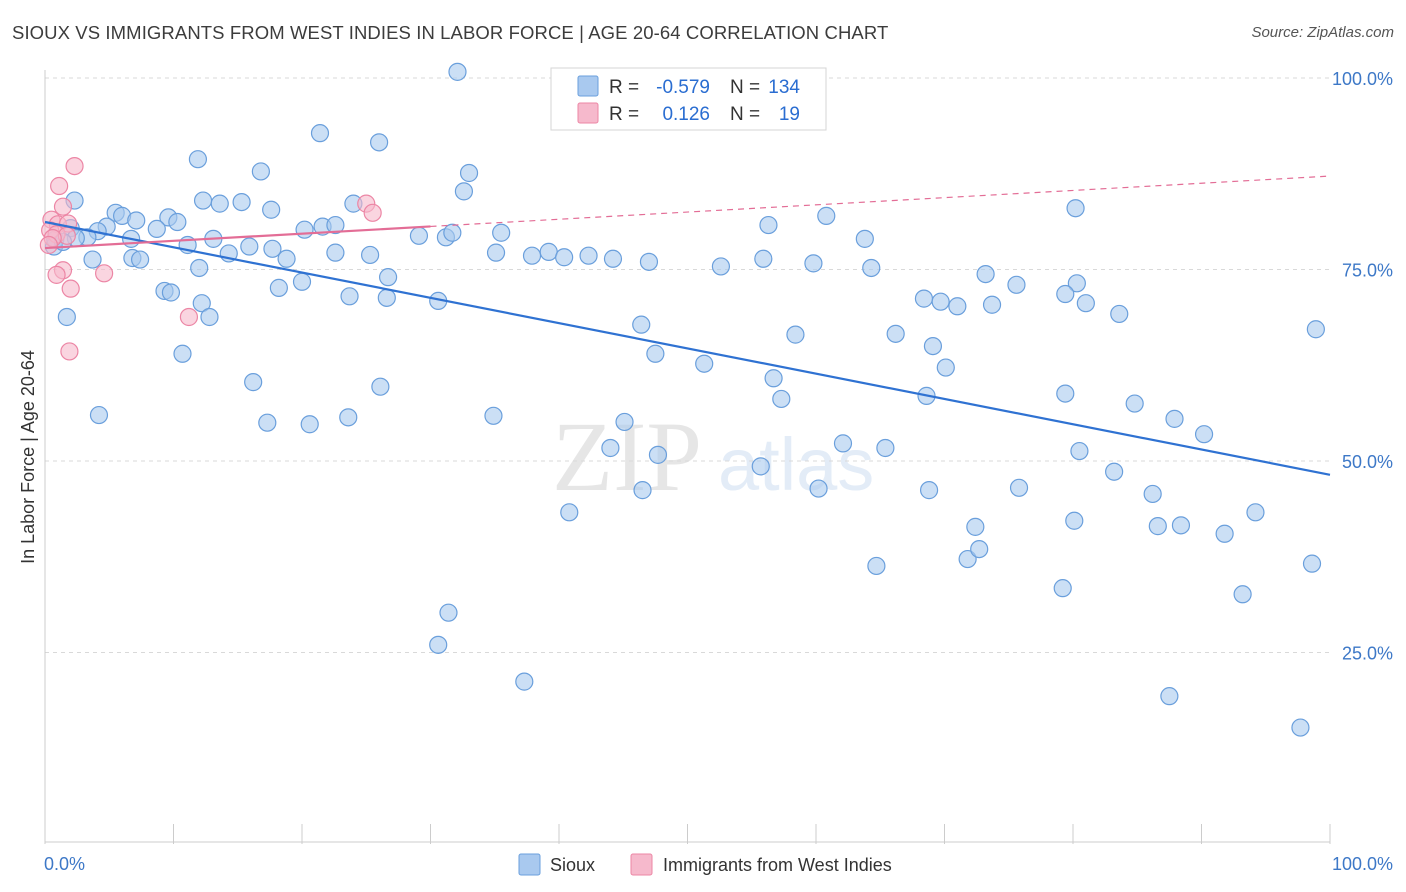 Image resolution: width=1406 pixels, height=892 pixels. Describe the element at coordinates (529, 864) in the screenshot. I see `bottom-legend-swatch-sioux` at that location.